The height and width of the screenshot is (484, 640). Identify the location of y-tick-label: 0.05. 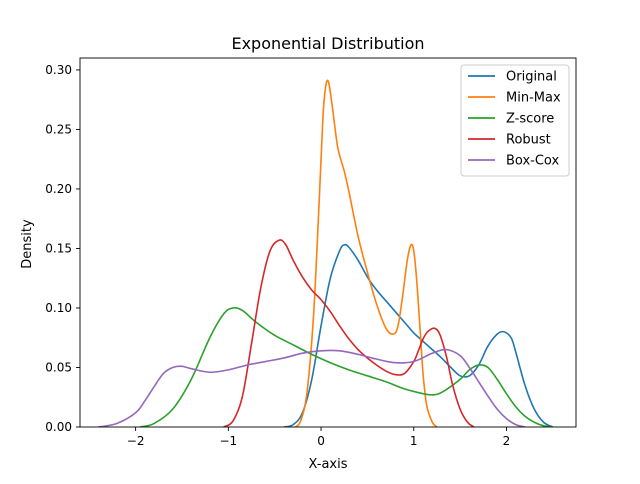
(58, 367).